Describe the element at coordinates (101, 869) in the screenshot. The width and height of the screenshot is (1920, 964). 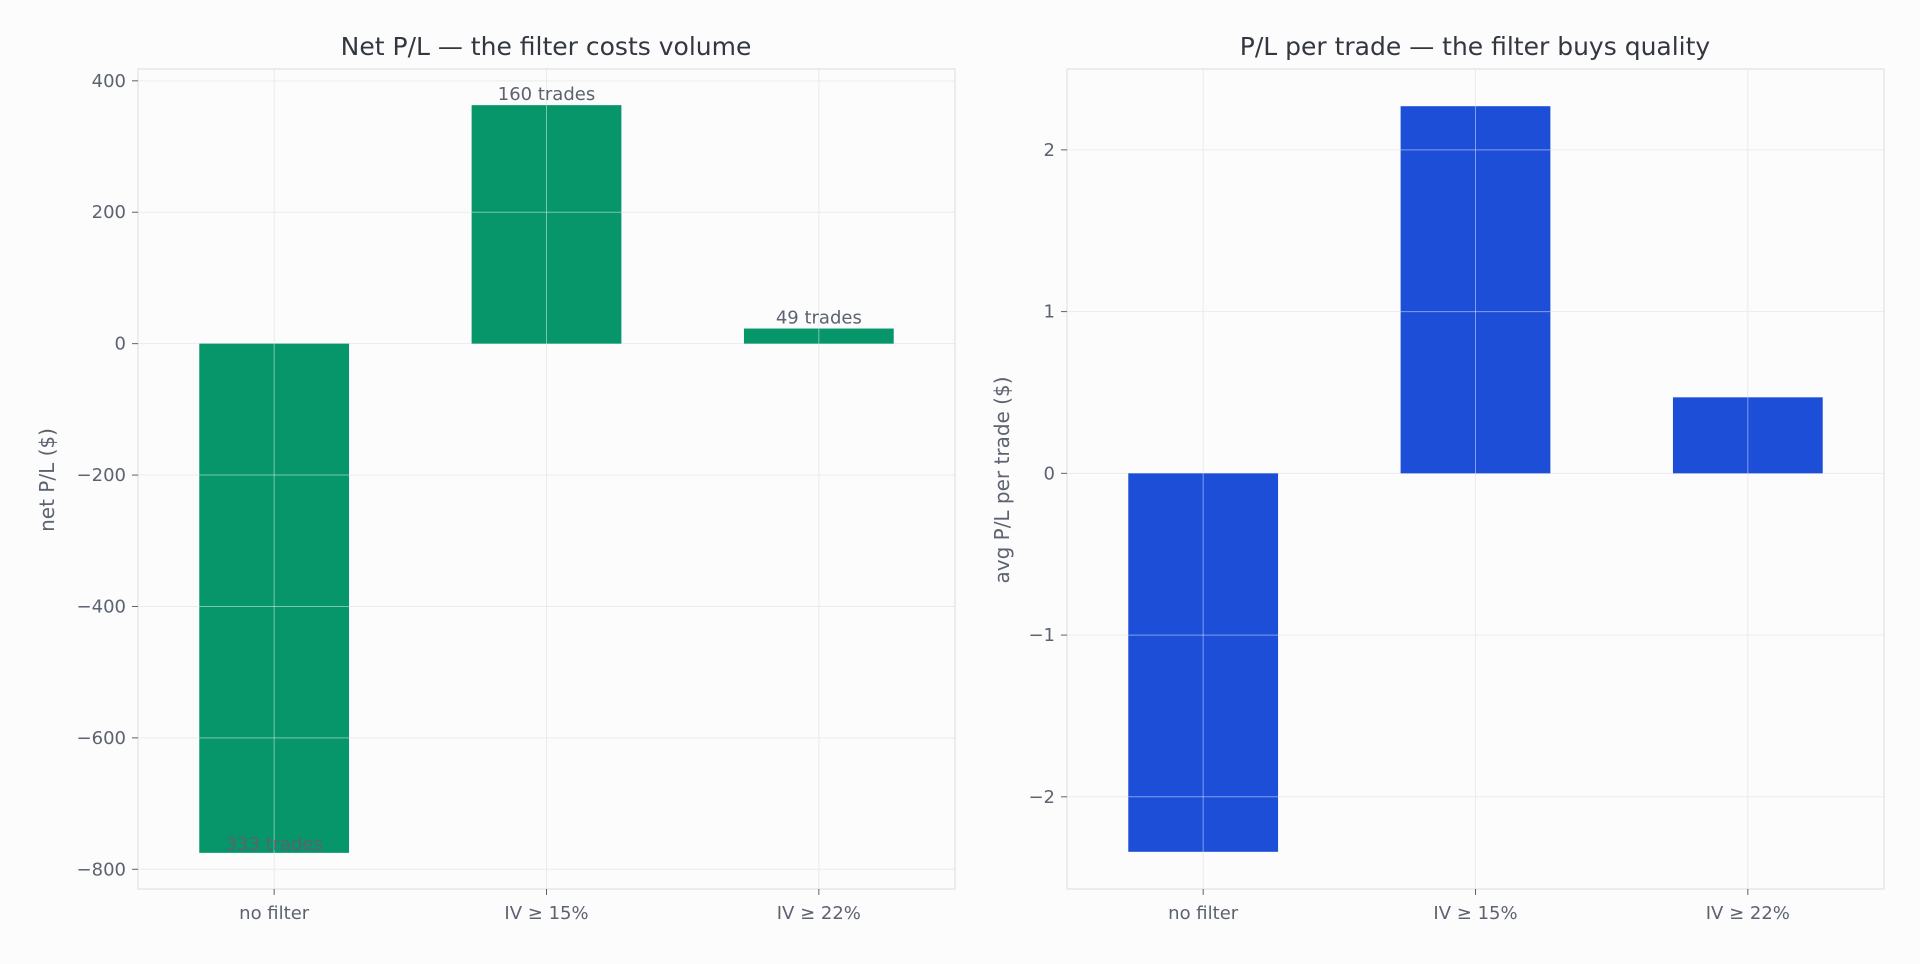
I see `y-tick-label: −800` at that location.